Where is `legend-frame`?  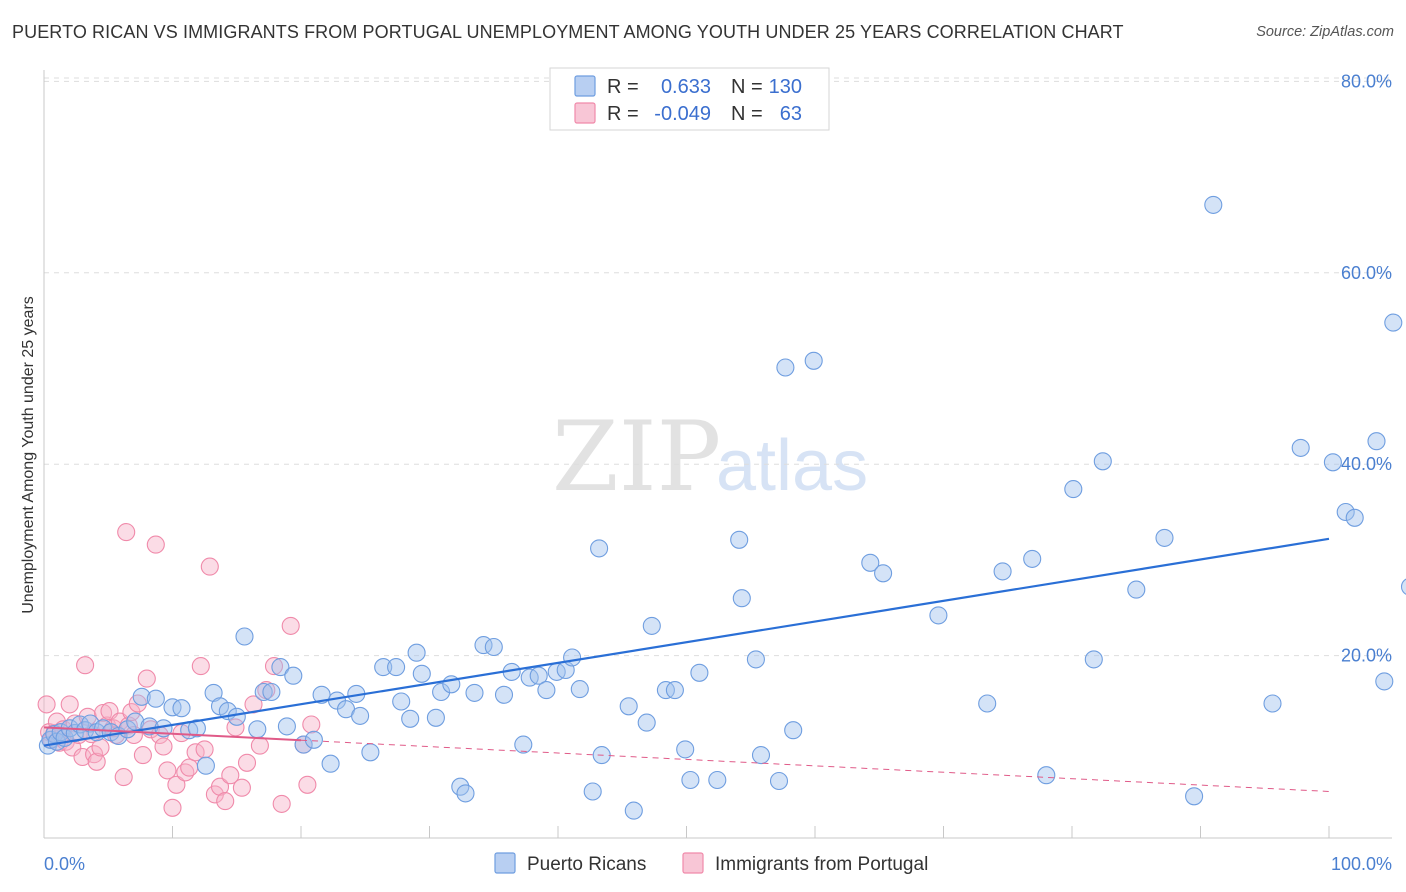 legend-frame is located at coordinates (689, 99).